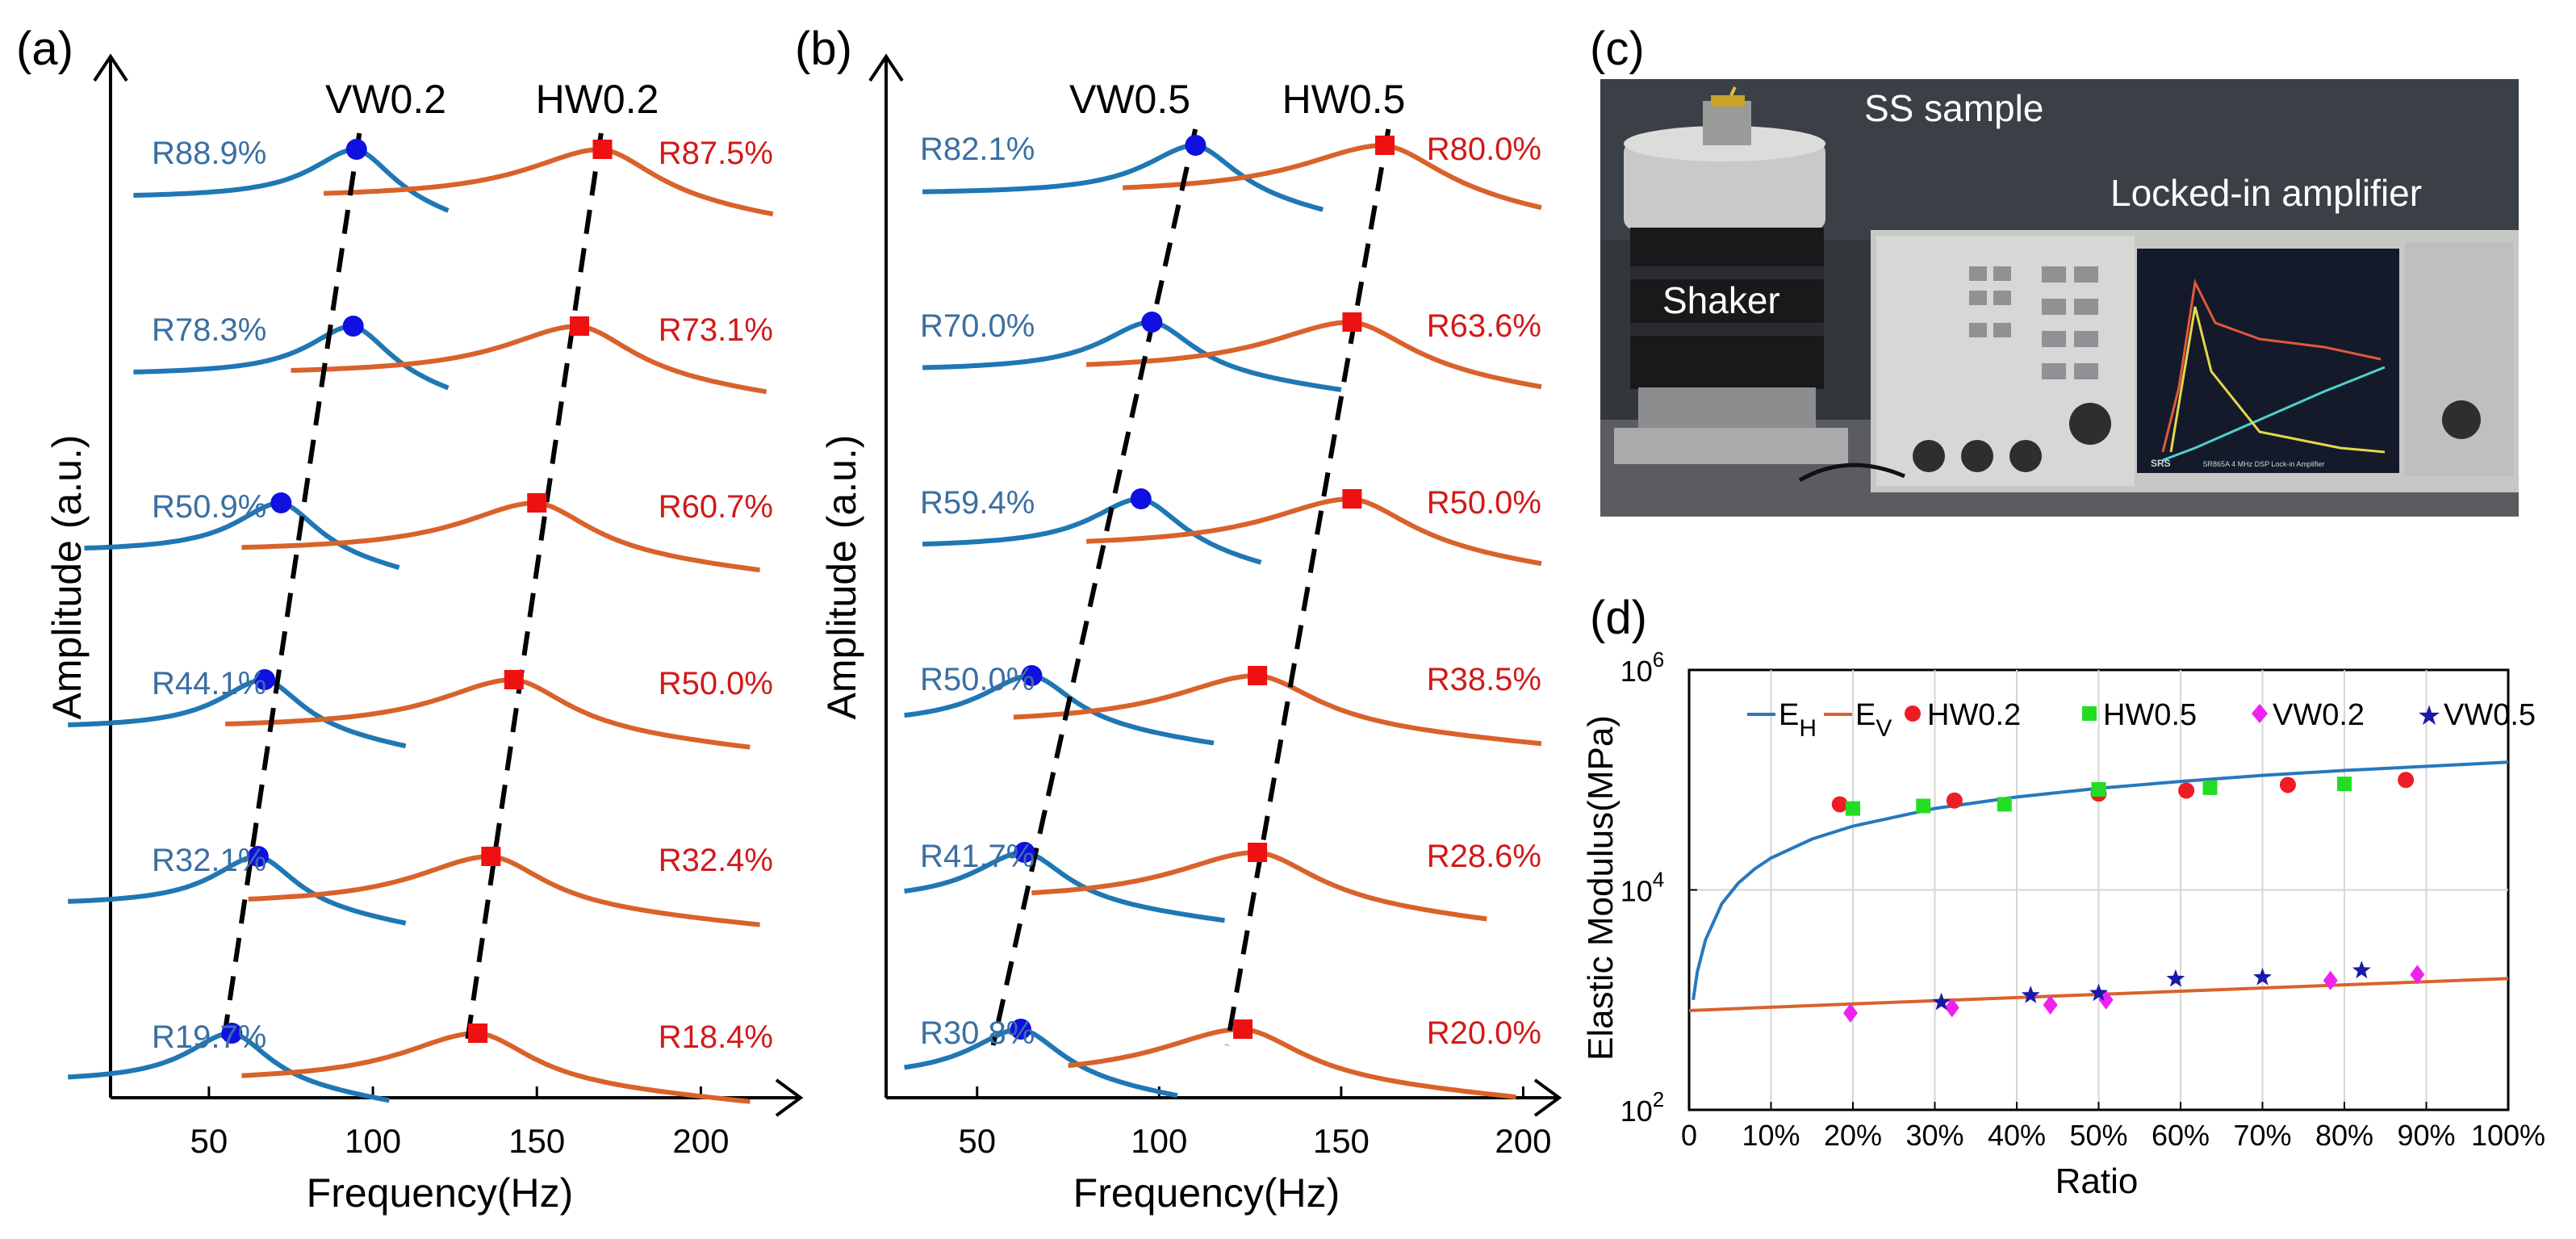 The width and height of the screenshot is (2576, 1239). I want to click on panel-c-label: (c), so click(1617, 49).